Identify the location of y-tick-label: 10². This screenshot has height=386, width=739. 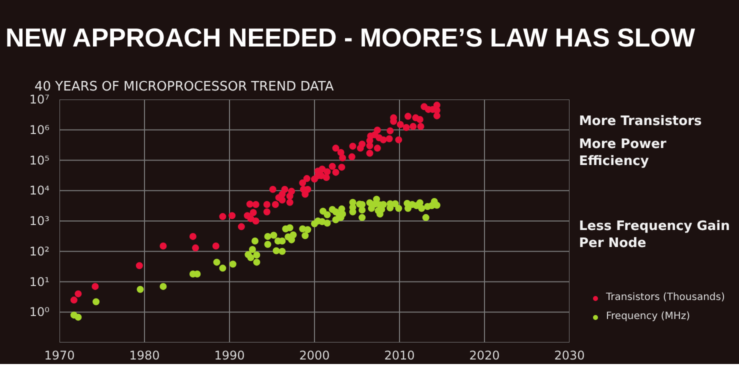
(39, 251).